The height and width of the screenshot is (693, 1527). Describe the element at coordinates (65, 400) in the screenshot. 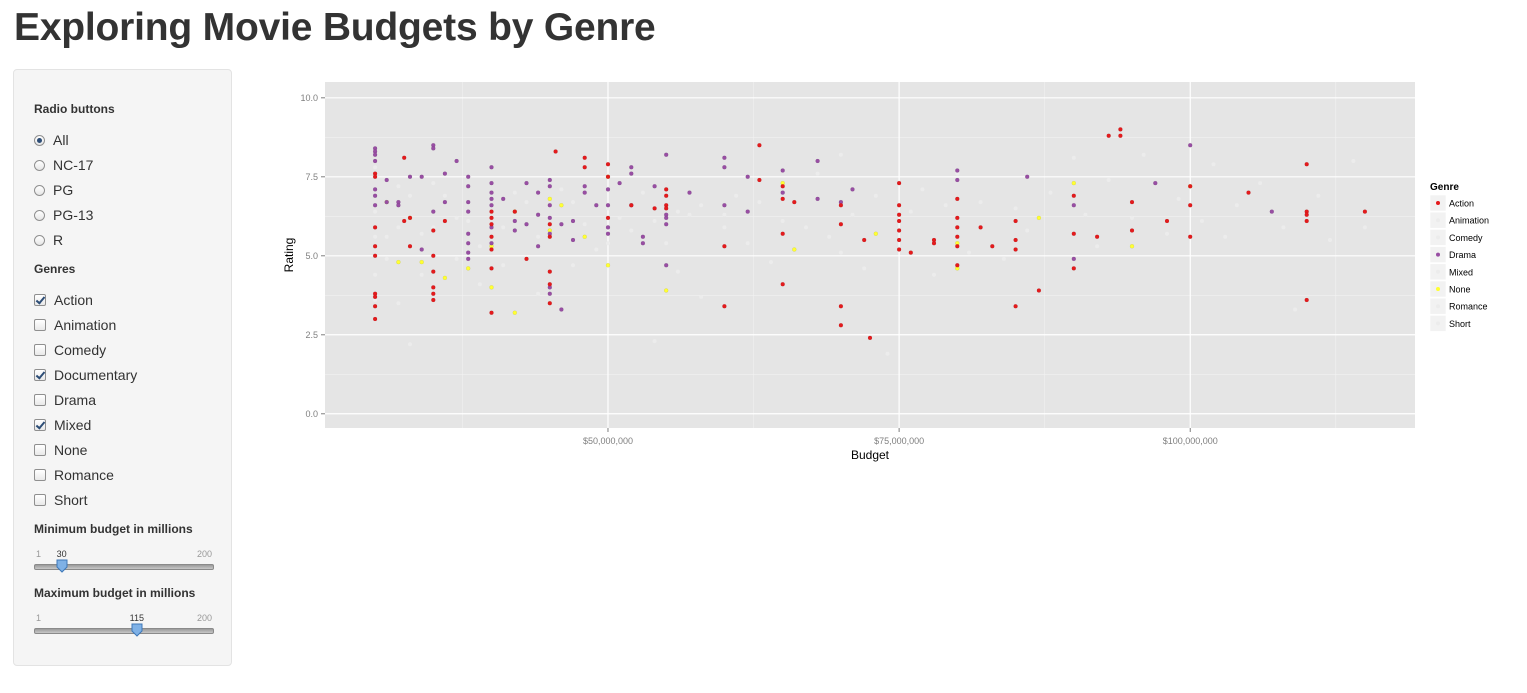

I see `checkbox-option-drama: Drama` at that location.